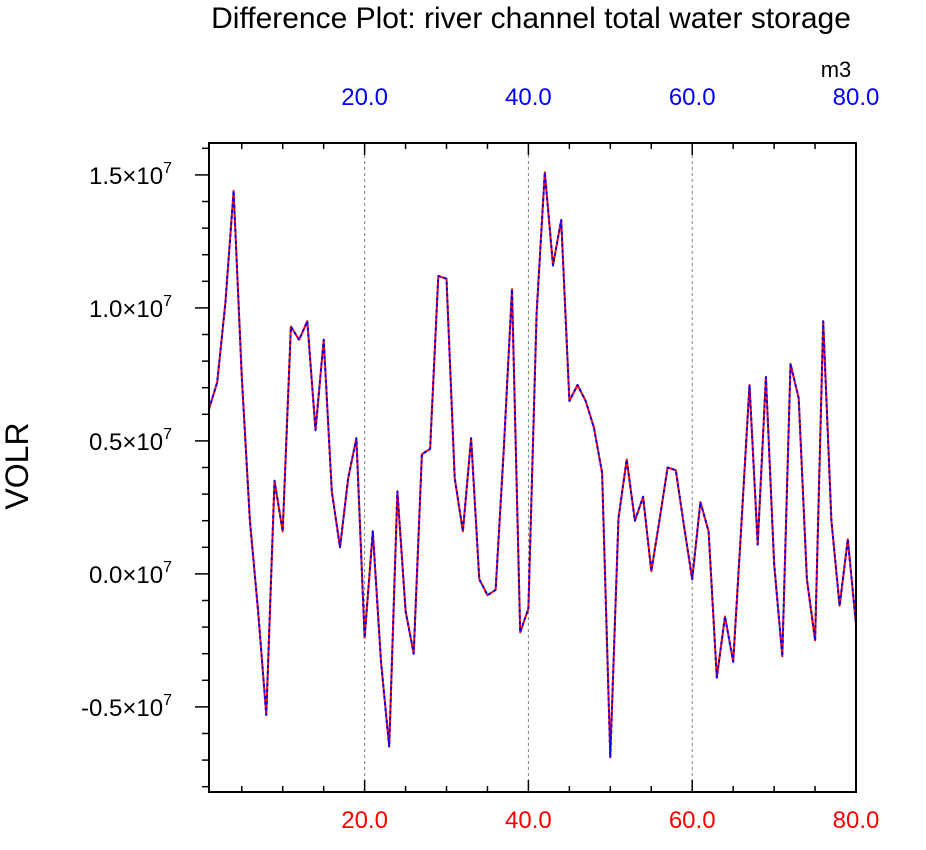 The height and width of the screenshot is (850, 926). What do you see at coordinates (856, 97) in the screenshot?
I see `x-tick-label-top: 80.0` at bounding box center [856, 97].